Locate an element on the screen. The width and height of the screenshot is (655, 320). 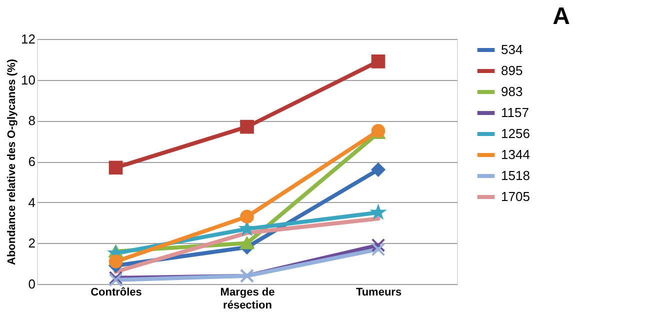
y-tick-label: 4 is located at coordinates (32, 202).